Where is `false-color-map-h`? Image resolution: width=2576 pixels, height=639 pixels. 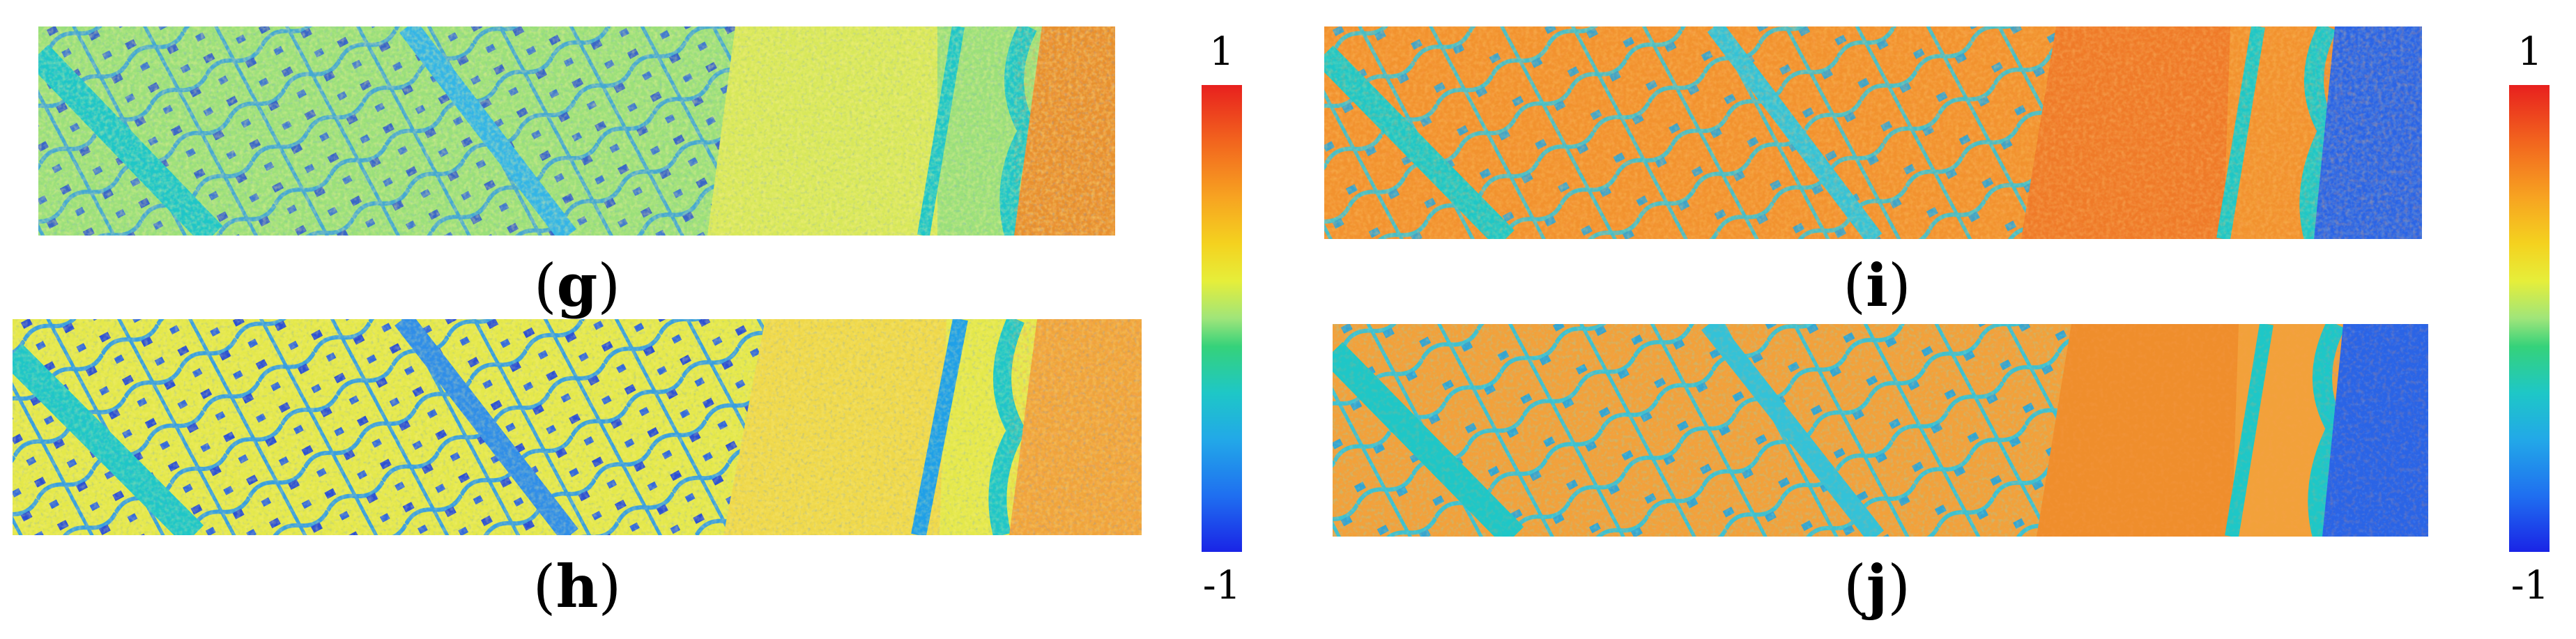 false-color-map-h is located at coordinates (577, 427).